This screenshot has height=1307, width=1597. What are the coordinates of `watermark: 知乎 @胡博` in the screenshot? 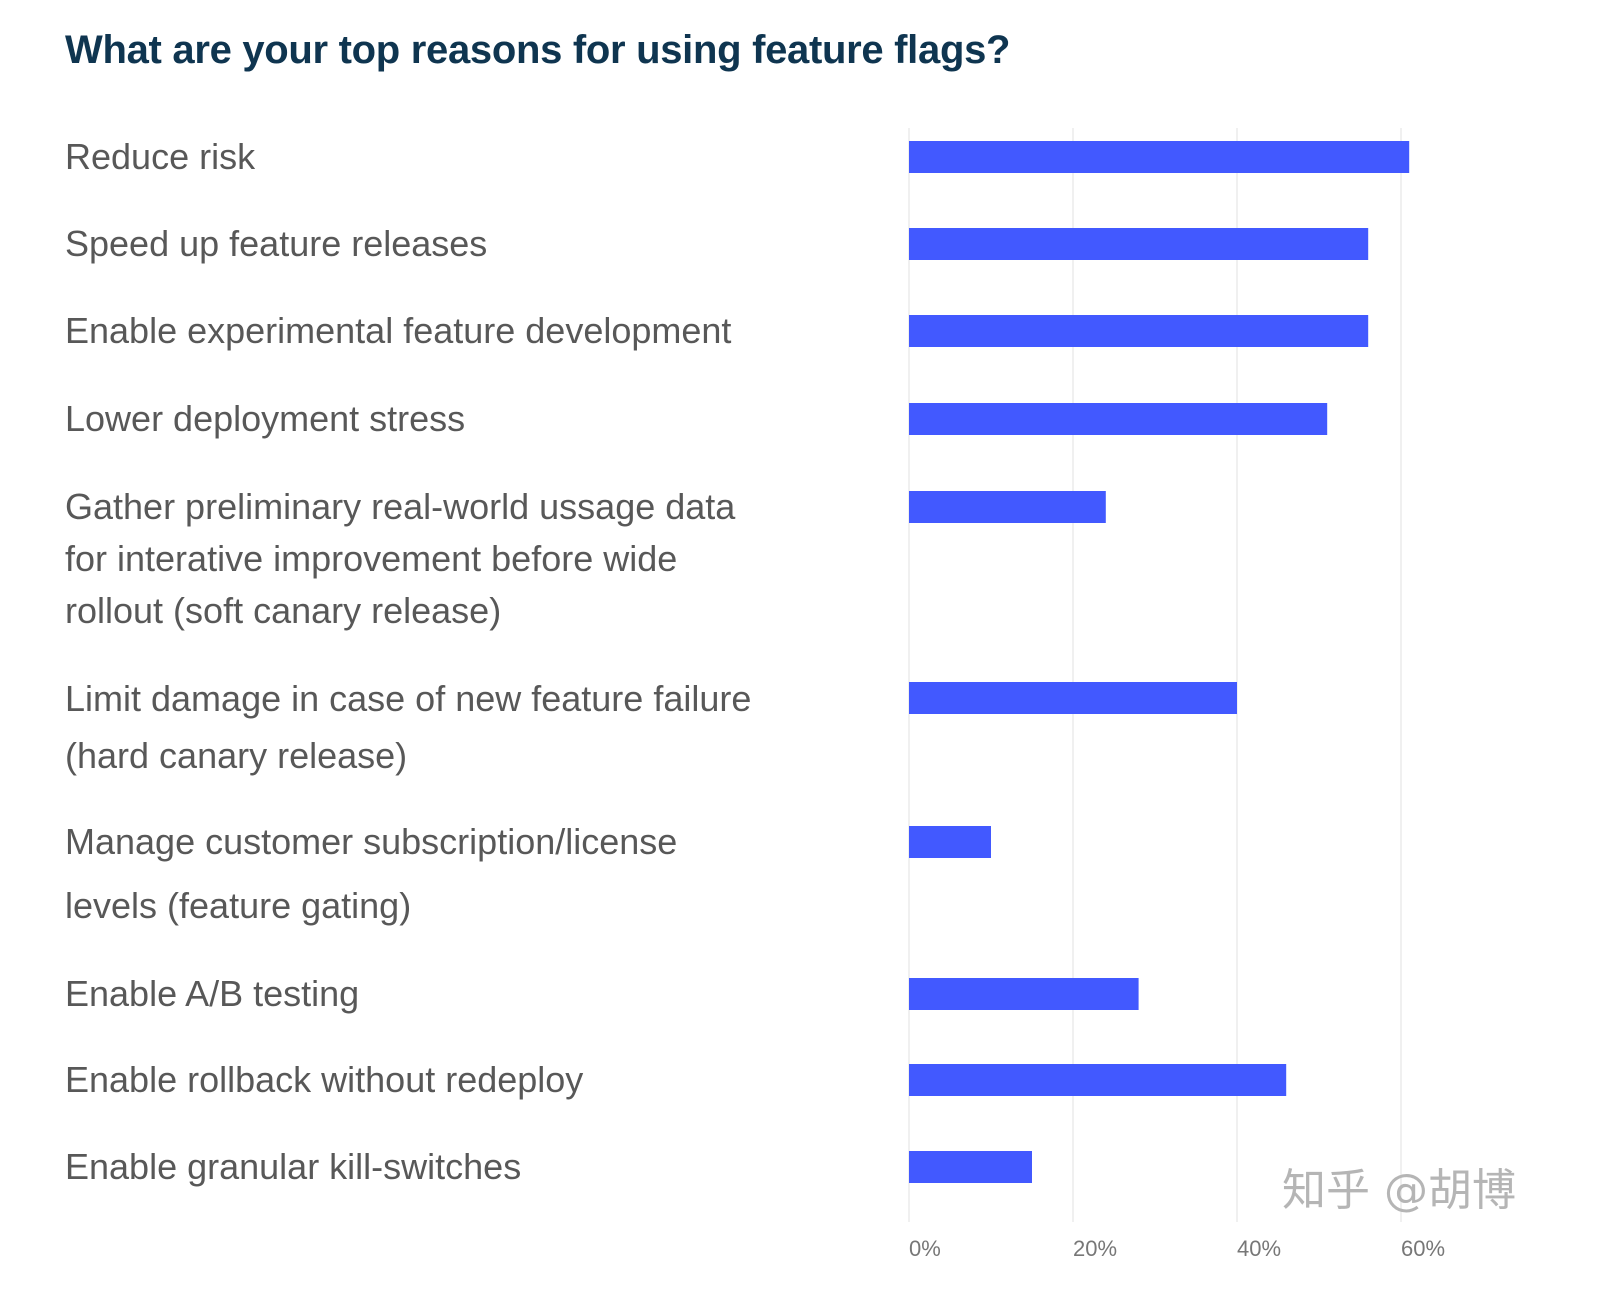 It's located at (1399, 1190).